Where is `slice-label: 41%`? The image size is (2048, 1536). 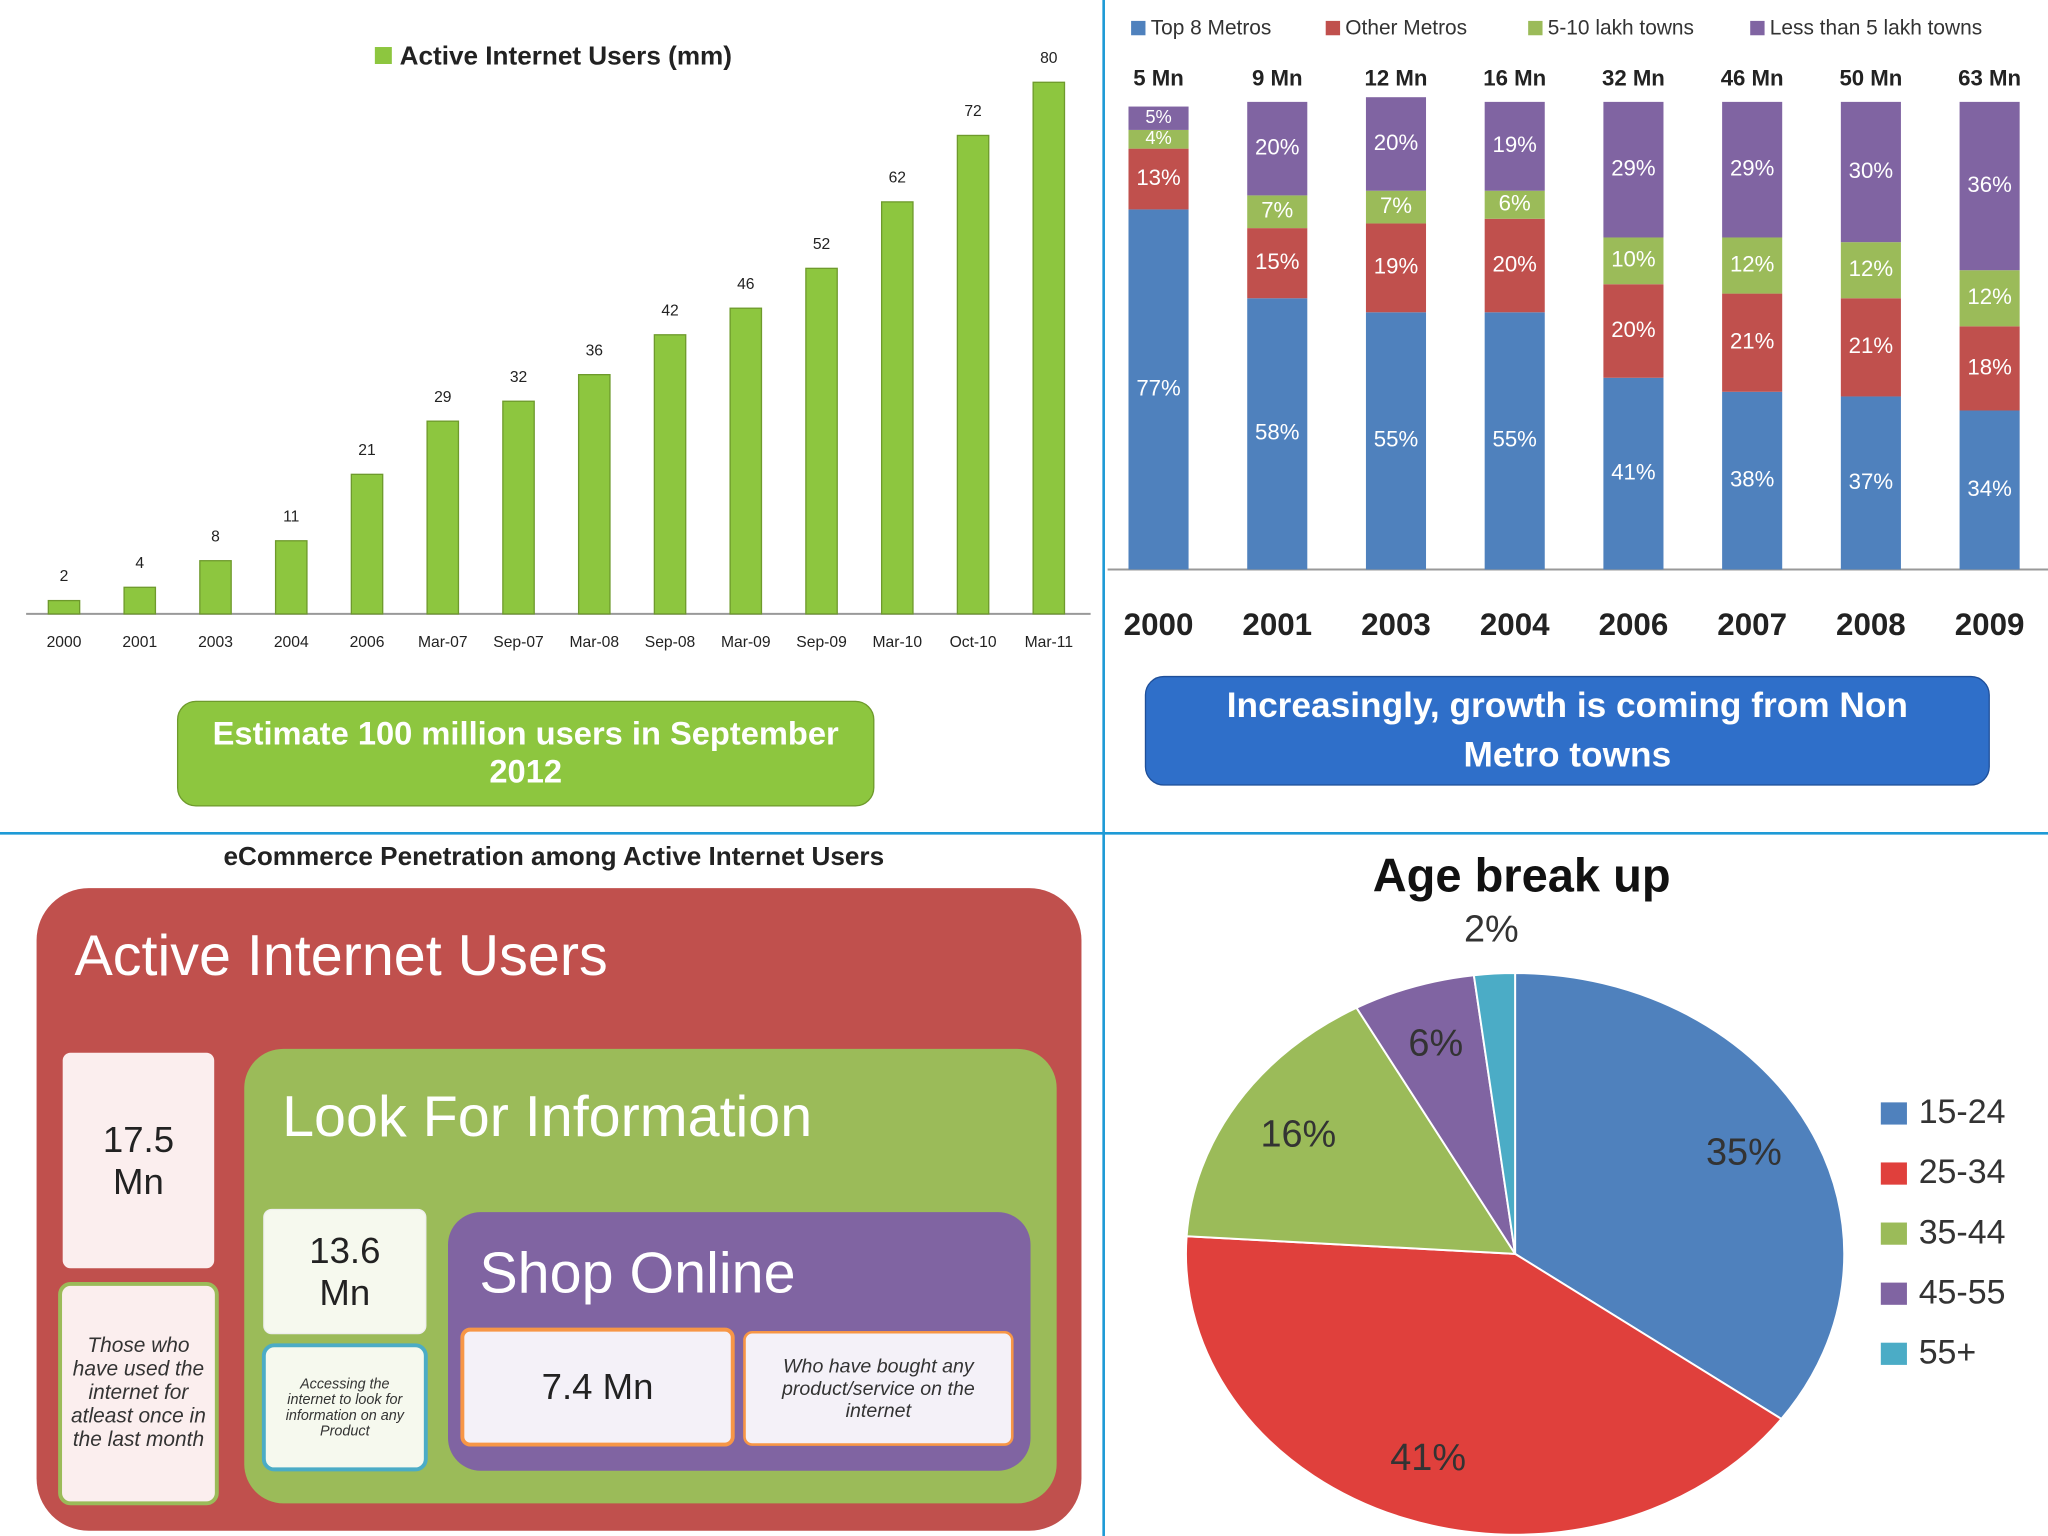 slice-label: 41% is located at coordinates (1428, 1458).